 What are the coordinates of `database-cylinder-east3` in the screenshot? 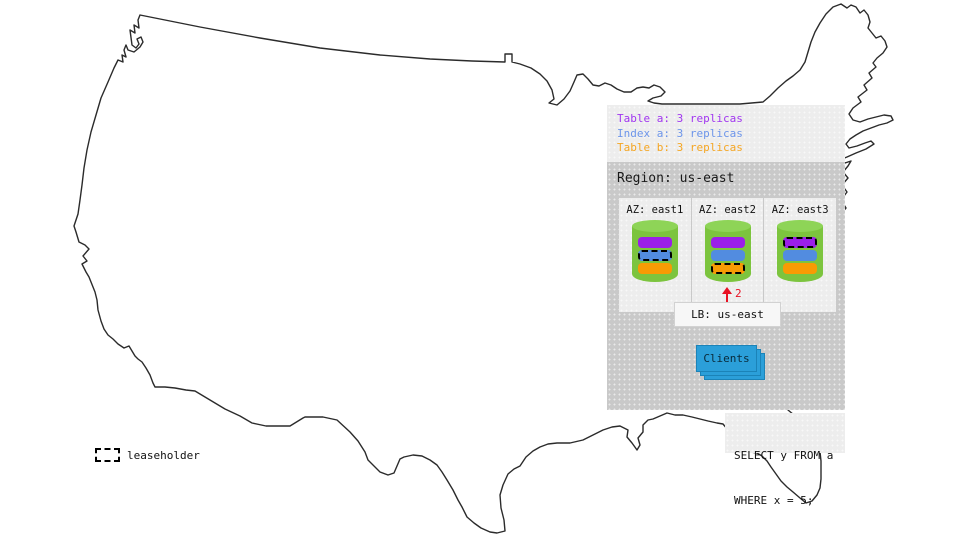 It's located at (800, 251).